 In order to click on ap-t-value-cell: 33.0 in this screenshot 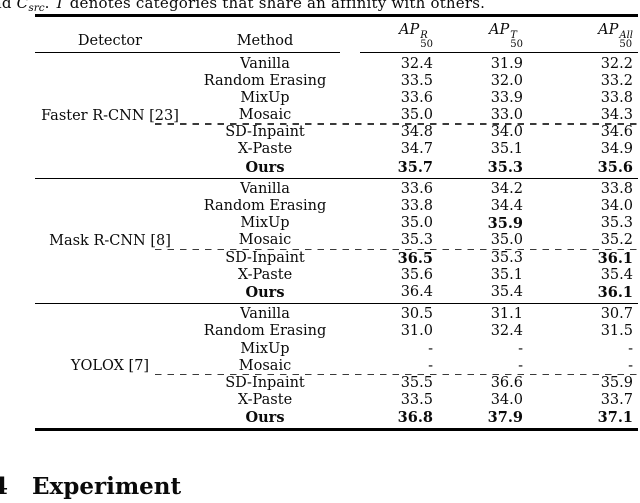, I will do `click(506, 115)`.